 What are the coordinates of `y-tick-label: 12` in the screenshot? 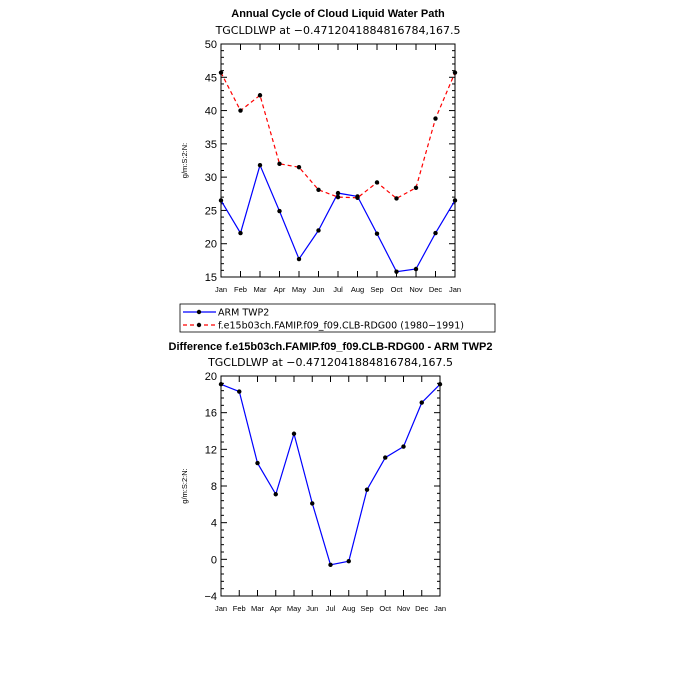 It's located at (211, 450).